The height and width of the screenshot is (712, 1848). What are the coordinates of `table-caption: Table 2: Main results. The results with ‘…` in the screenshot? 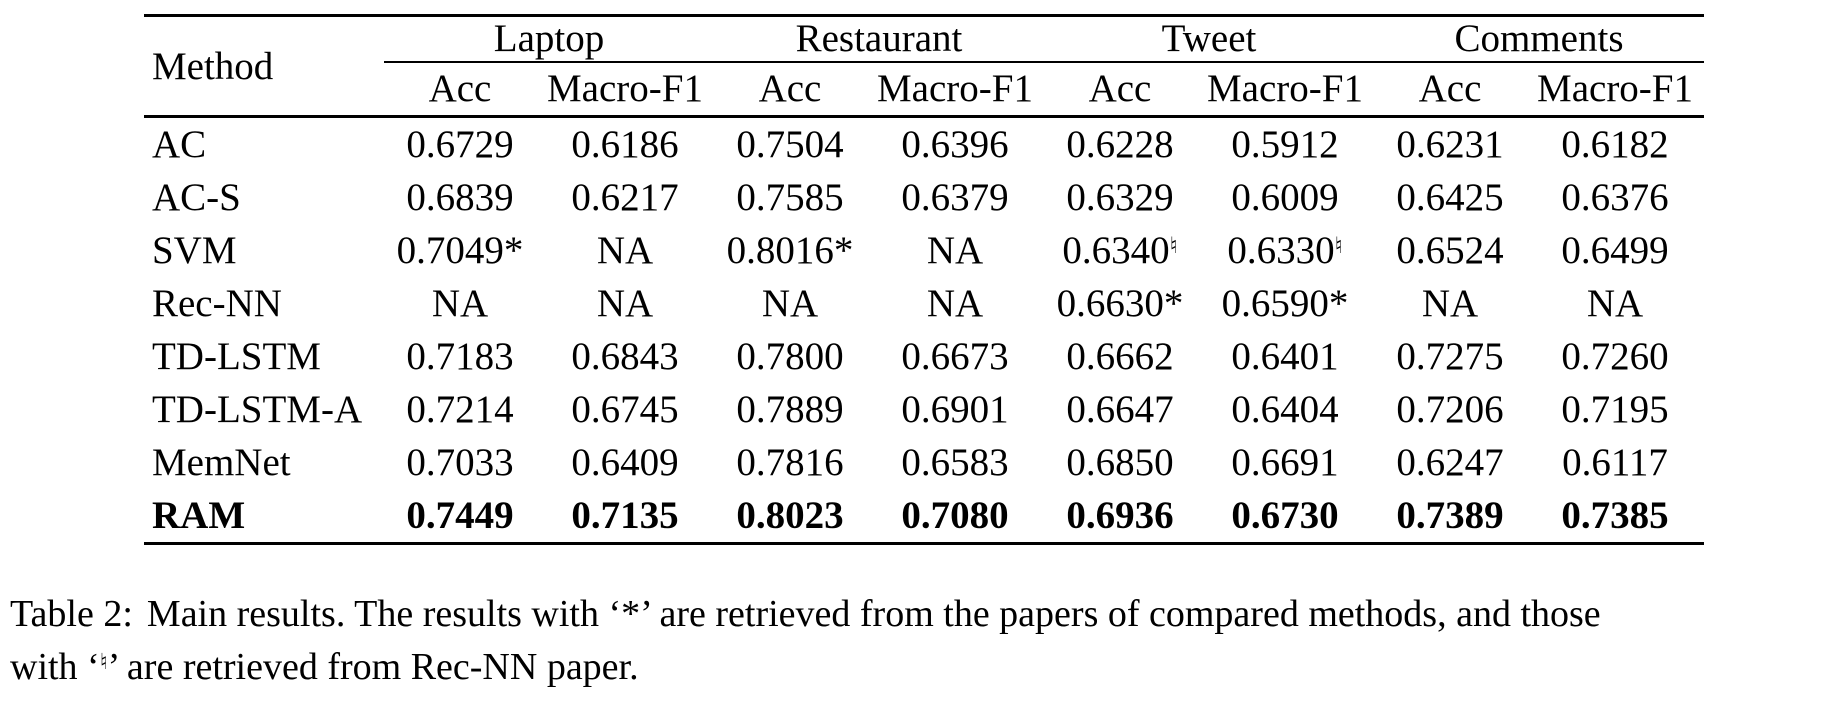 It's located at (925, 641).